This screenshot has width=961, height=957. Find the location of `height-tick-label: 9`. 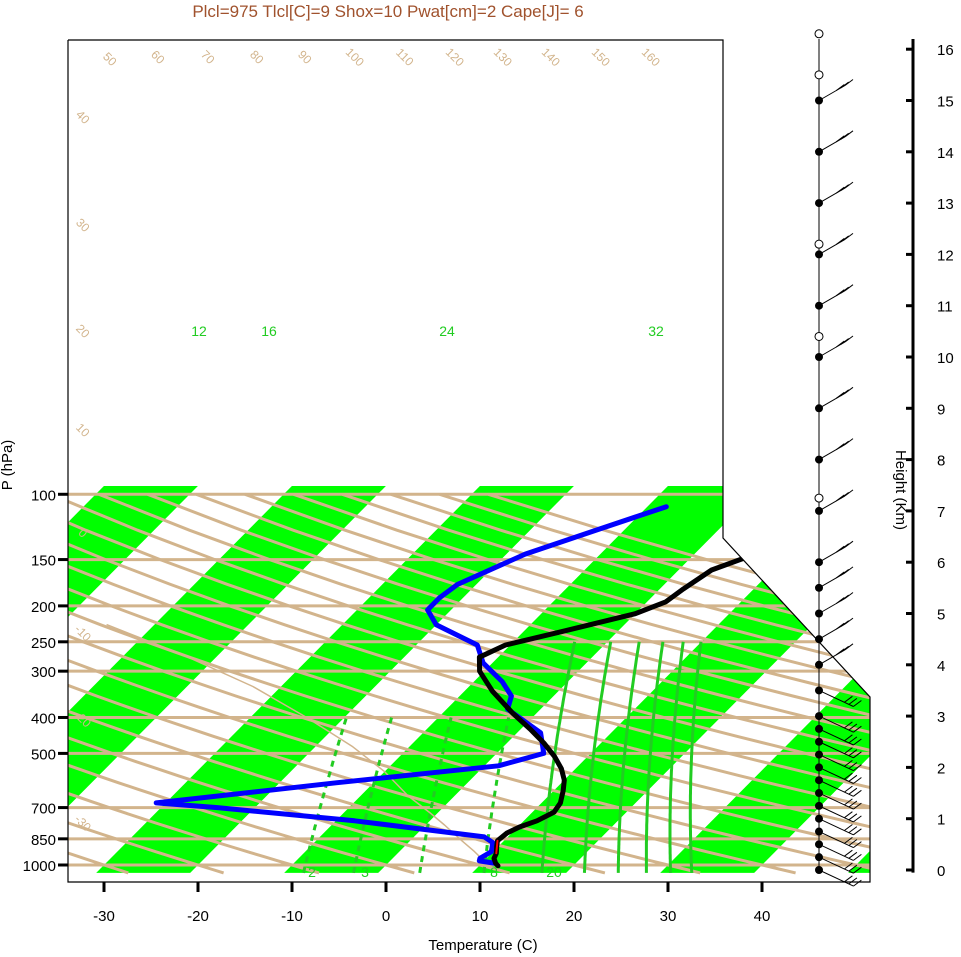

height-tick-label: 9 is located at coordinates (941, 409).